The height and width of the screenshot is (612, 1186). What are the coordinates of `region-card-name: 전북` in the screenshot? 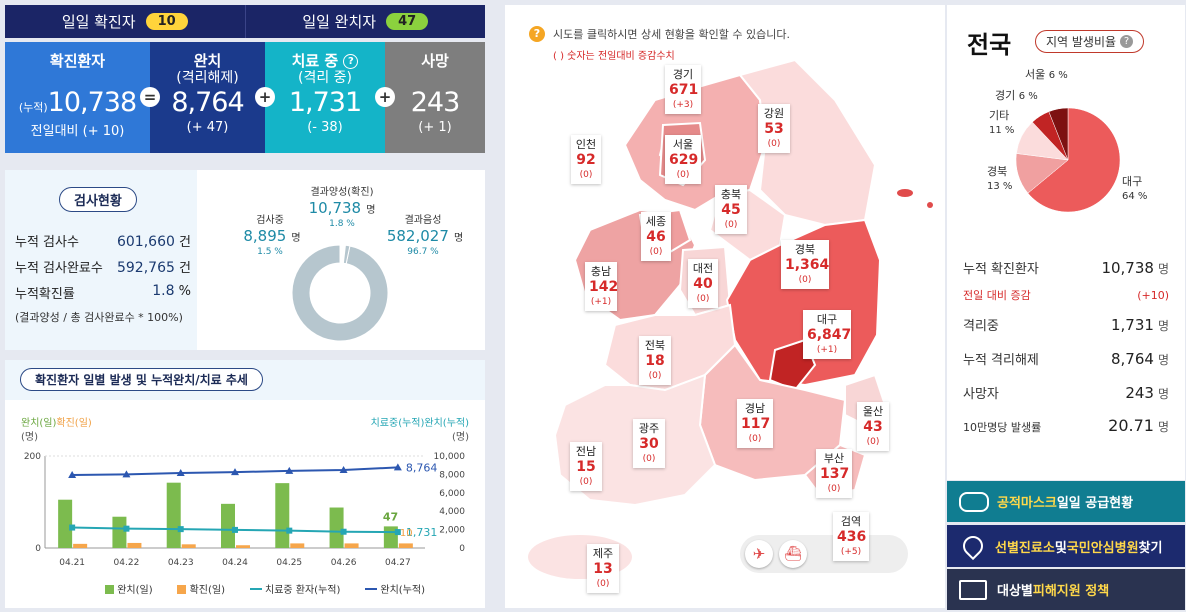 It's located at (655, 345).